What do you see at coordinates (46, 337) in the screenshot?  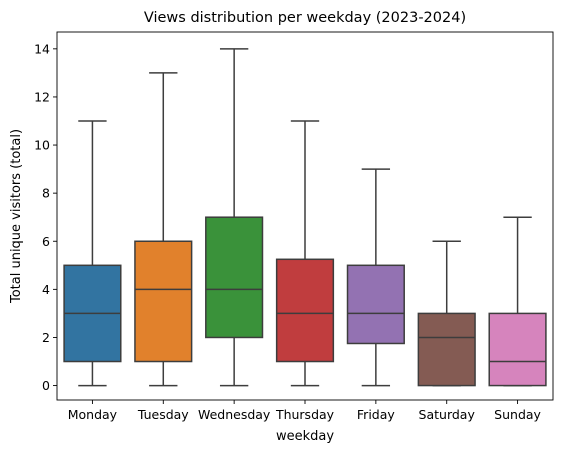 I see `y-tick-label: 2` at bounding box center [46, 337].